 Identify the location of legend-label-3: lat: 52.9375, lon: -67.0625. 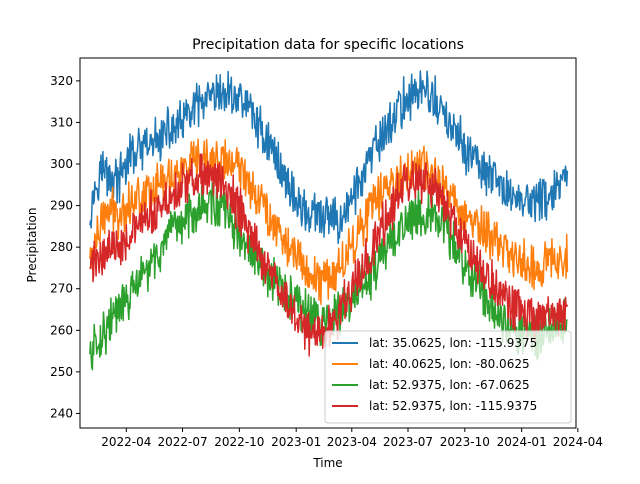
(449, 385).